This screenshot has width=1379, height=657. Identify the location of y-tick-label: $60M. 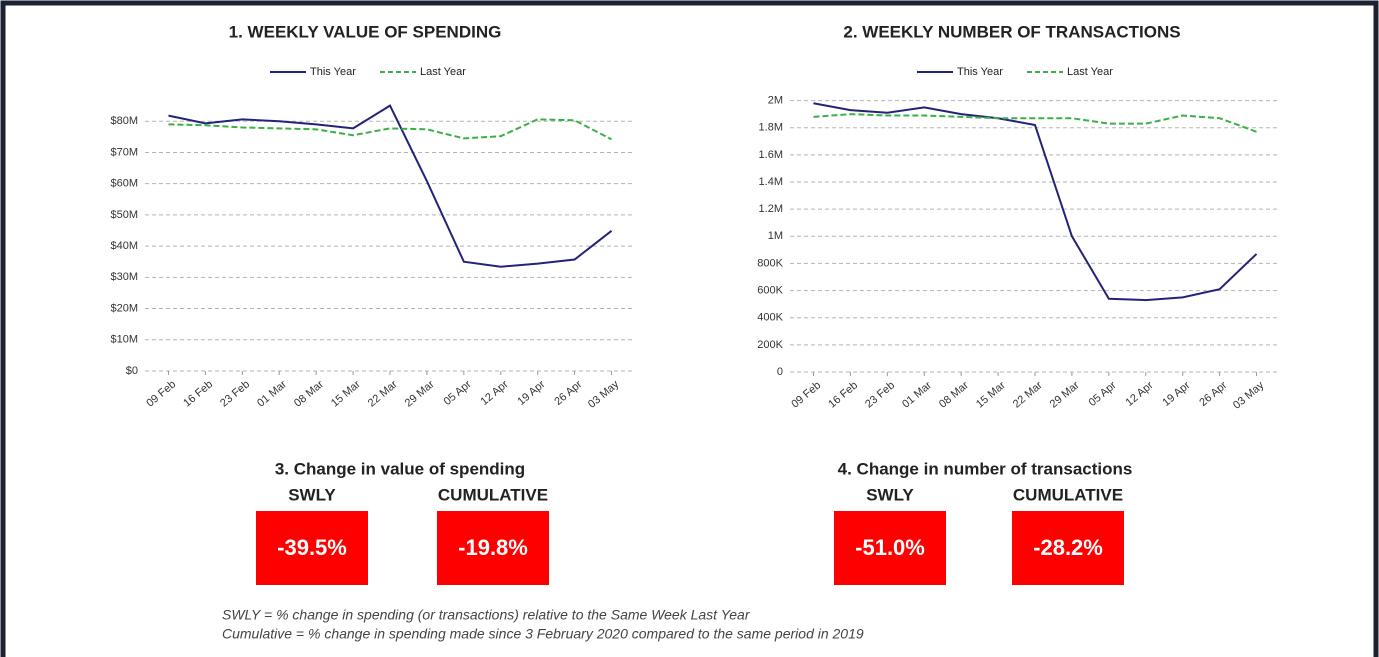
(124, 184).